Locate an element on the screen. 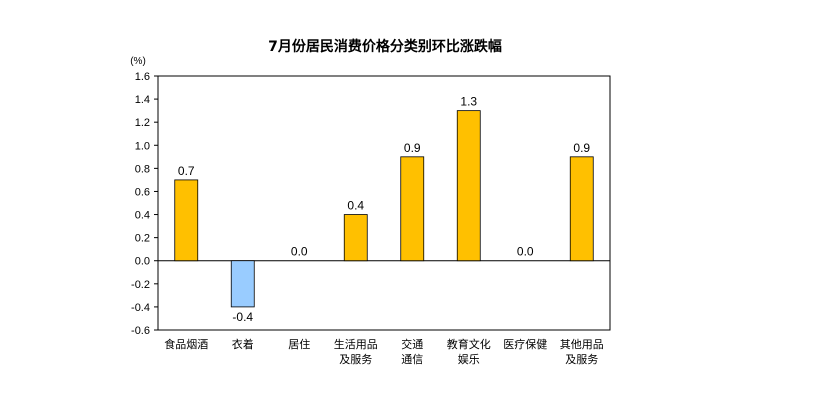  x-tick-label: 衣着 is located at coordinates (243, 344).